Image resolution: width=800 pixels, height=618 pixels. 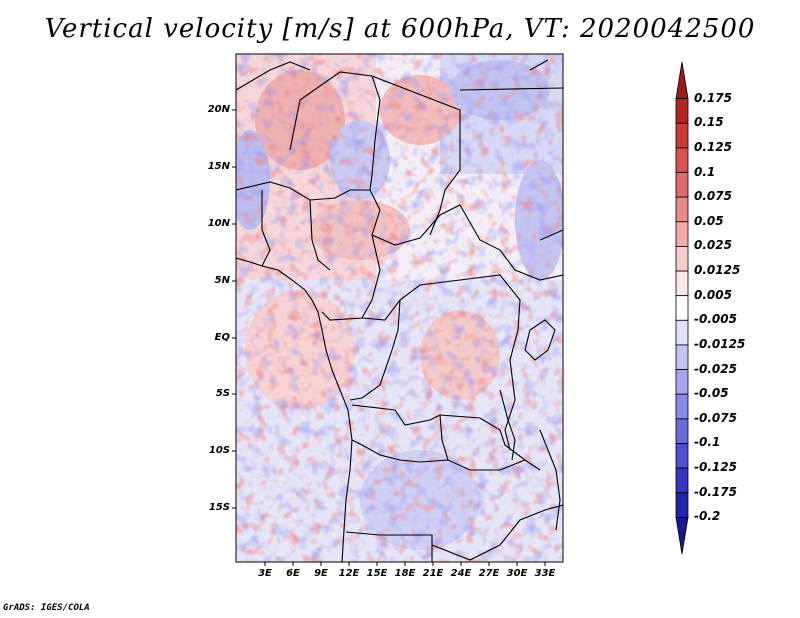 I want to click on y-tick-label: 5N, so click(x=222, y=280).